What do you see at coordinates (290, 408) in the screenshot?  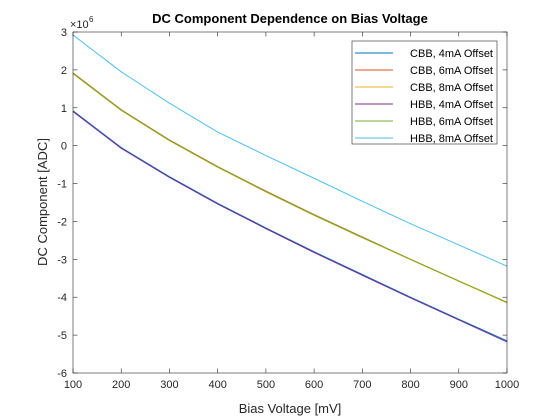 I see `x-axis-label: Bias Voltage [mV]` at bounding box center [290, 408].